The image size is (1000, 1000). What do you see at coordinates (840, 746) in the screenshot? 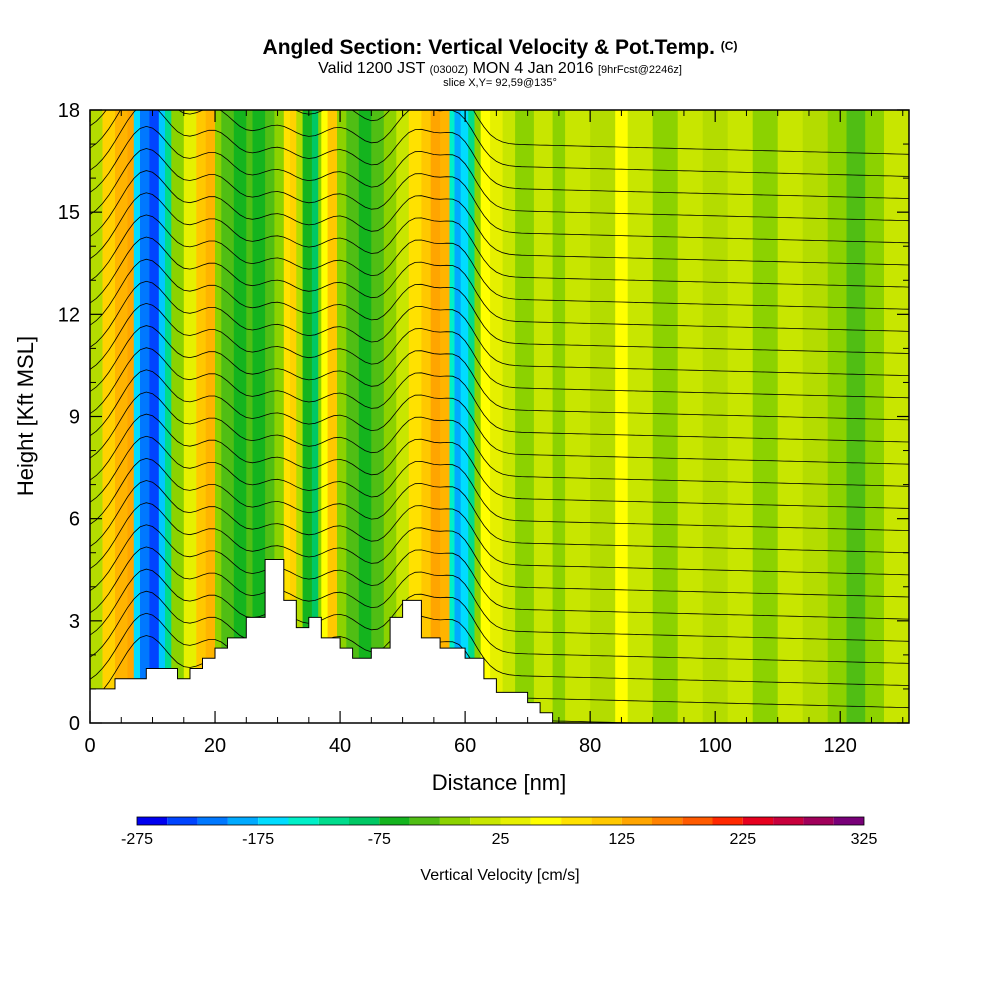
I see `x-tick-label: 120` at bounding box center [840, 746].